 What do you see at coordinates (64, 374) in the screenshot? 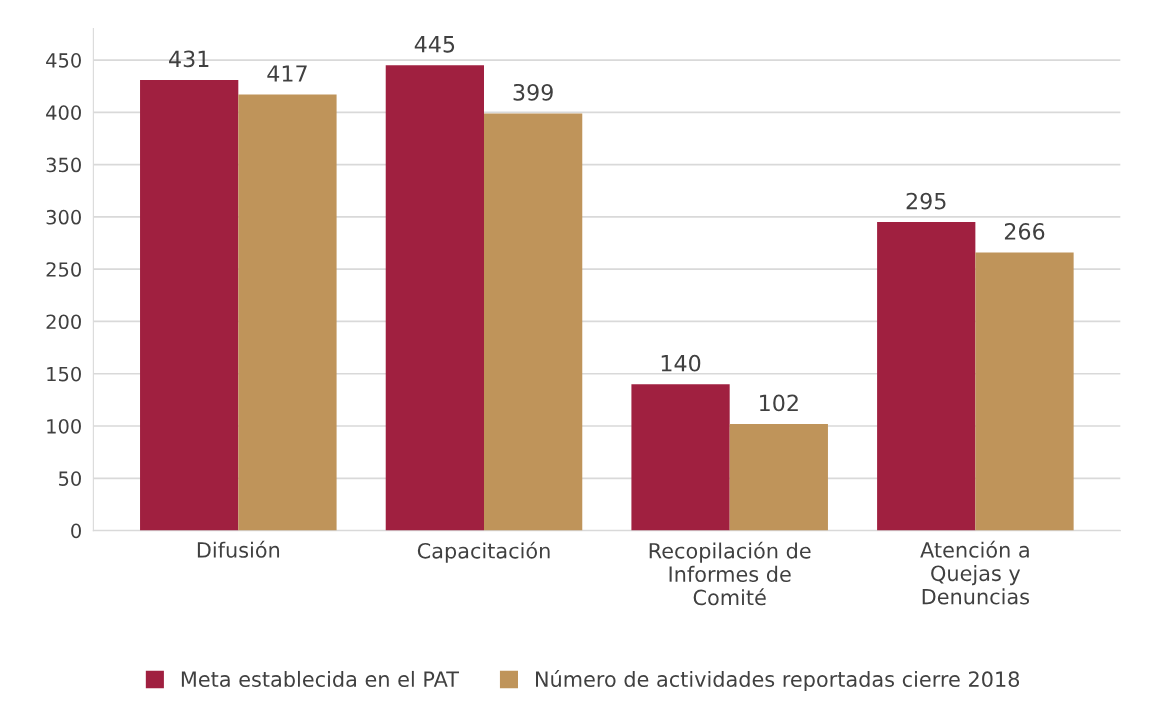
I see `y-tick-label: 150` at bounding box center [64, 374].